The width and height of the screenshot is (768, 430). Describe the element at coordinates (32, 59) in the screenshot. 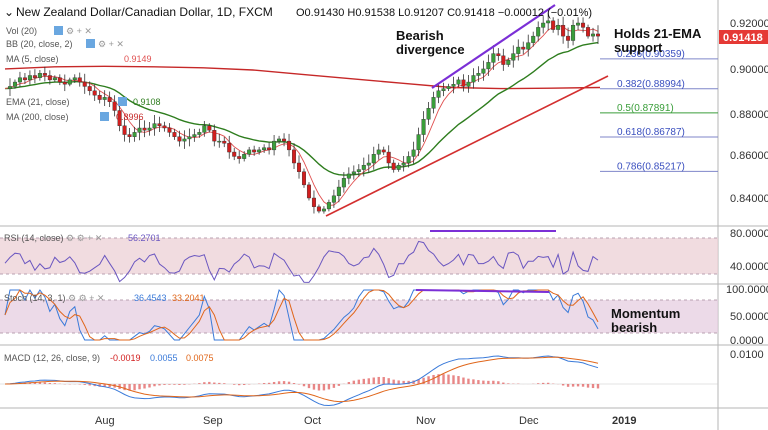

I see `legend-ma5-label: MA (5, close)` at that location.